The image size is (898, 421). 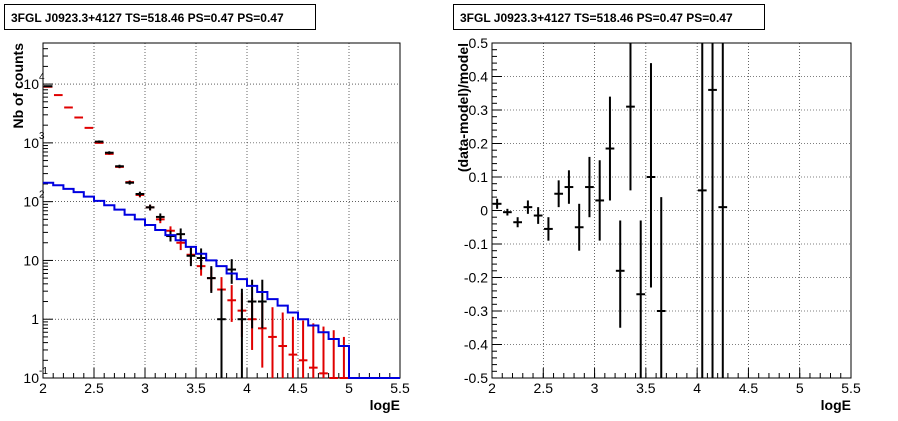 I want to click on p2-x-tick-label: 4, so click(x=697, y=388).